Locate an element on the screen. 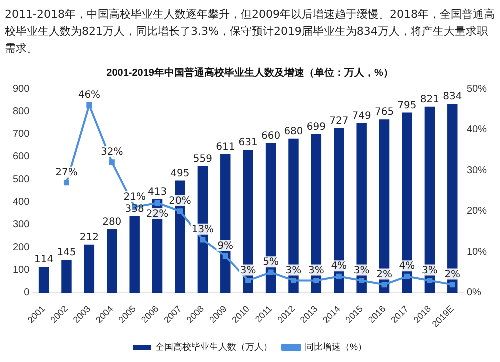  y-tick-label: 300 is located at coordinates (21, 225).